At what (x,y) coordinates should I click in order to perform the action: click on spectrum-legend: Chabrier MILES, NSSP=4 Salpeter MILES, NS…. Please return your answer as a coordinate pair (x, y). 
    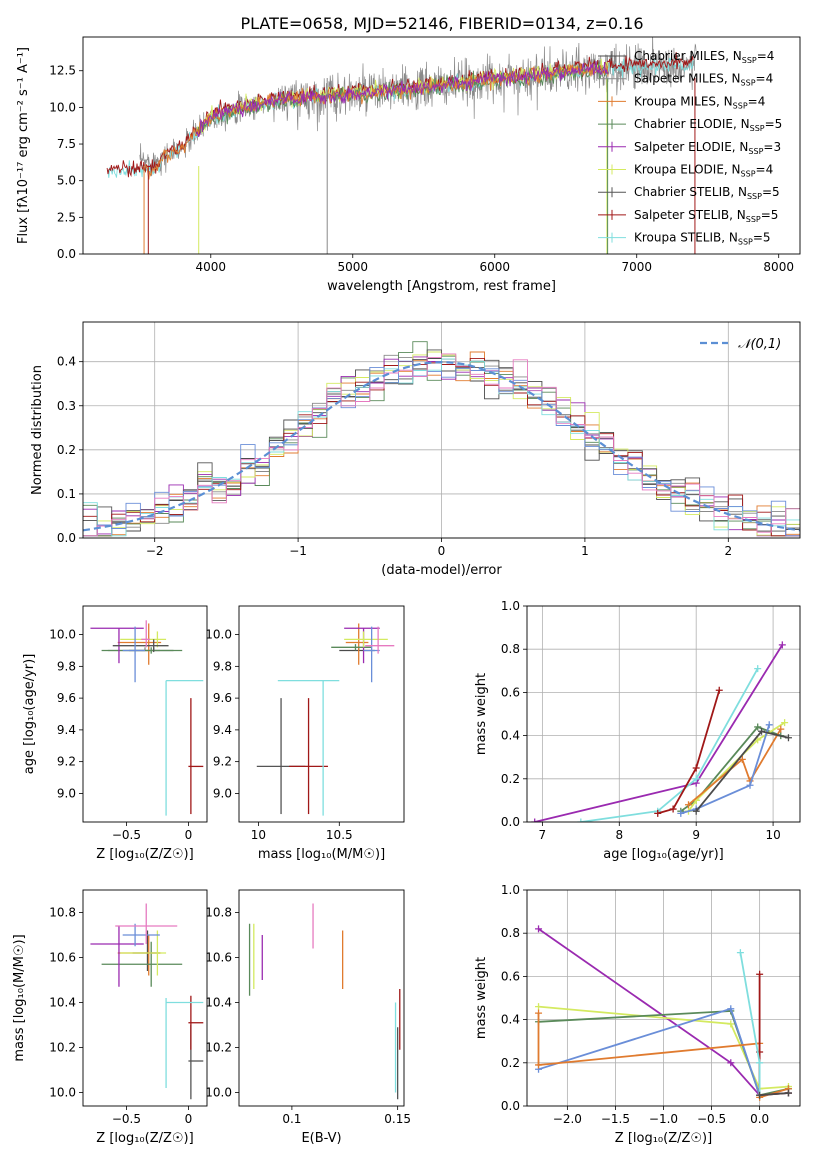
    Looking at the image, I should click on (690, 148).